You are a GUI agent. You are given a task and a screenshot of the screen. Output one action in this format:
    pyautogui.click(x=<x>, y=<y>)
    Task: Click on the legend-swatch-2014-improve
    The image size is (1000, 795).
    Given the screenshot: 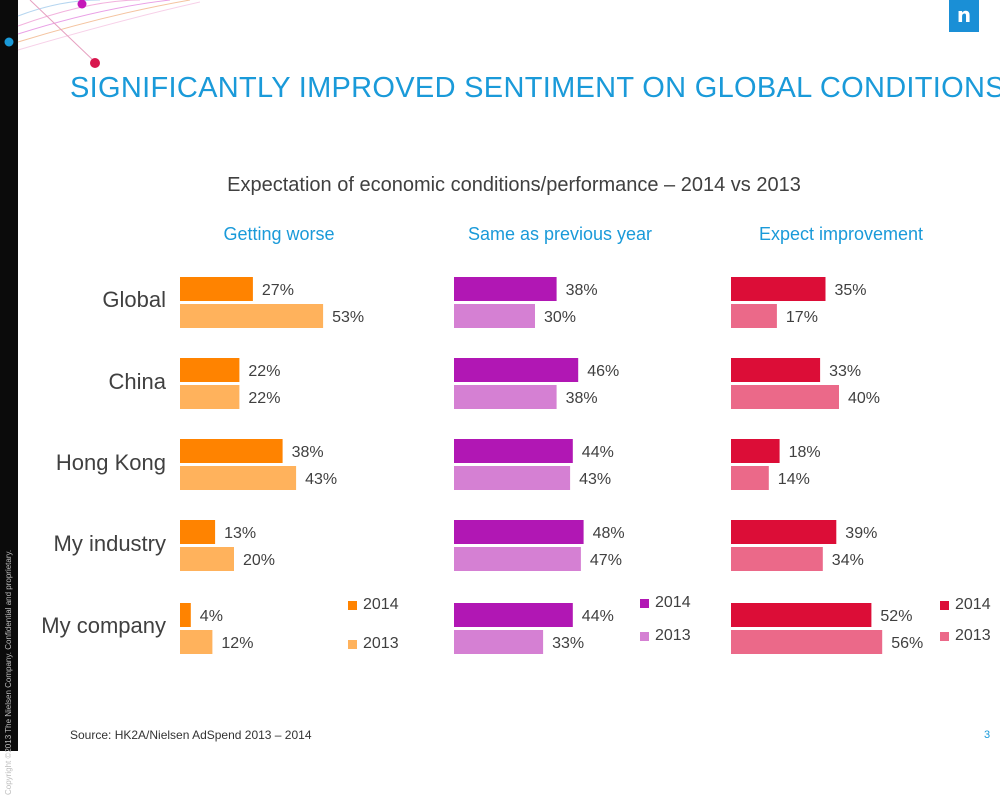 What is the action you would take?
    pyautogui.click(x=944, y=605)
    